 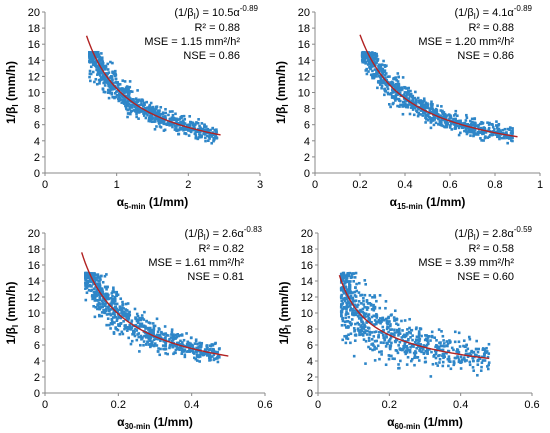 What do you see at coordinates (410, 206) in the screenshot?
I see `x-axis-title-sub: 15-min` at bounding box center [410, 206].